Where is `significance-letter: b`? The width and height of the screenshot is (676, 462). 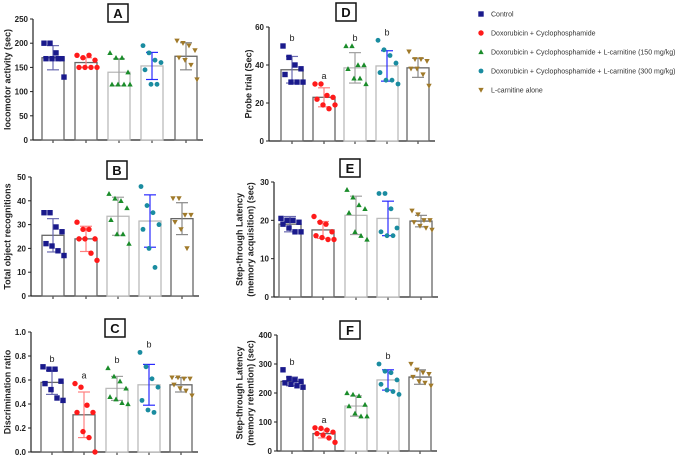 significance-letter: b is located at coordinates (148, 344).